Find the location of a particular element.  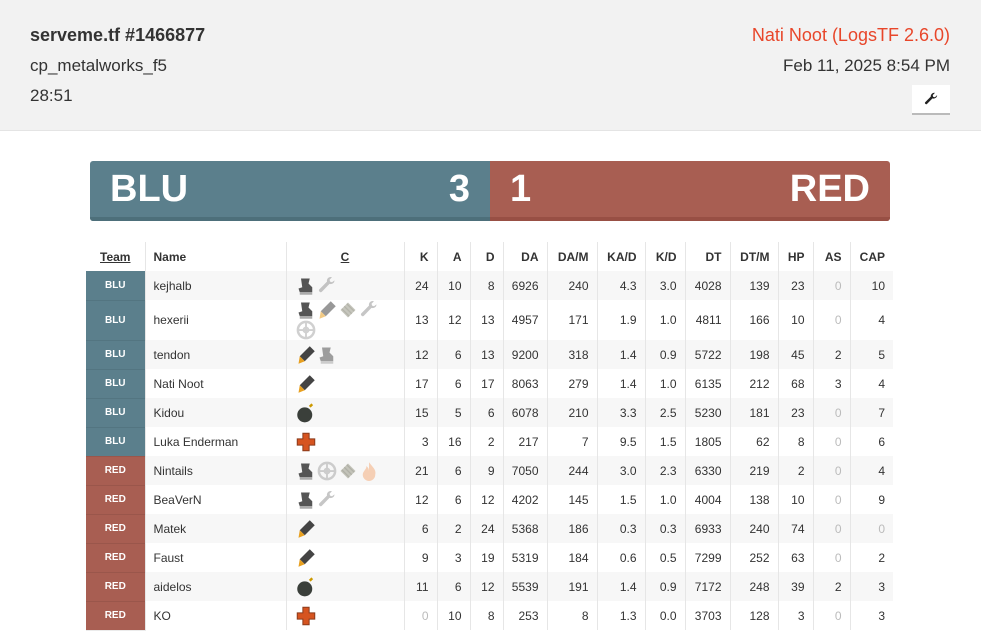

stat-k: 21 is located at coordinates (420, 470).